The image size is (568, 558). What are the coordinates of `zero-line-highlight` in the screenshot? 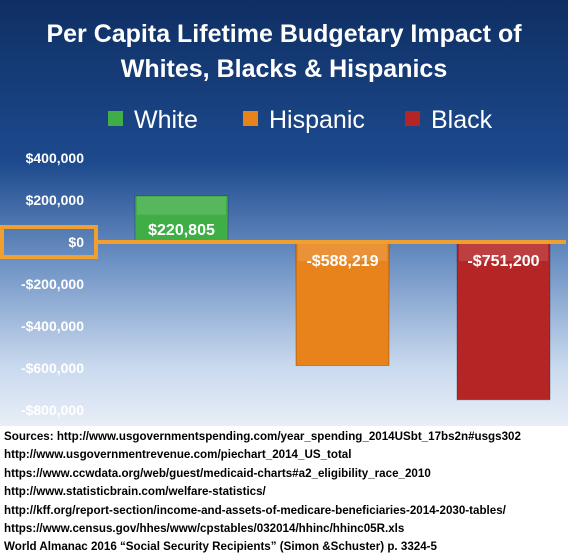 It's located at (283, 242).